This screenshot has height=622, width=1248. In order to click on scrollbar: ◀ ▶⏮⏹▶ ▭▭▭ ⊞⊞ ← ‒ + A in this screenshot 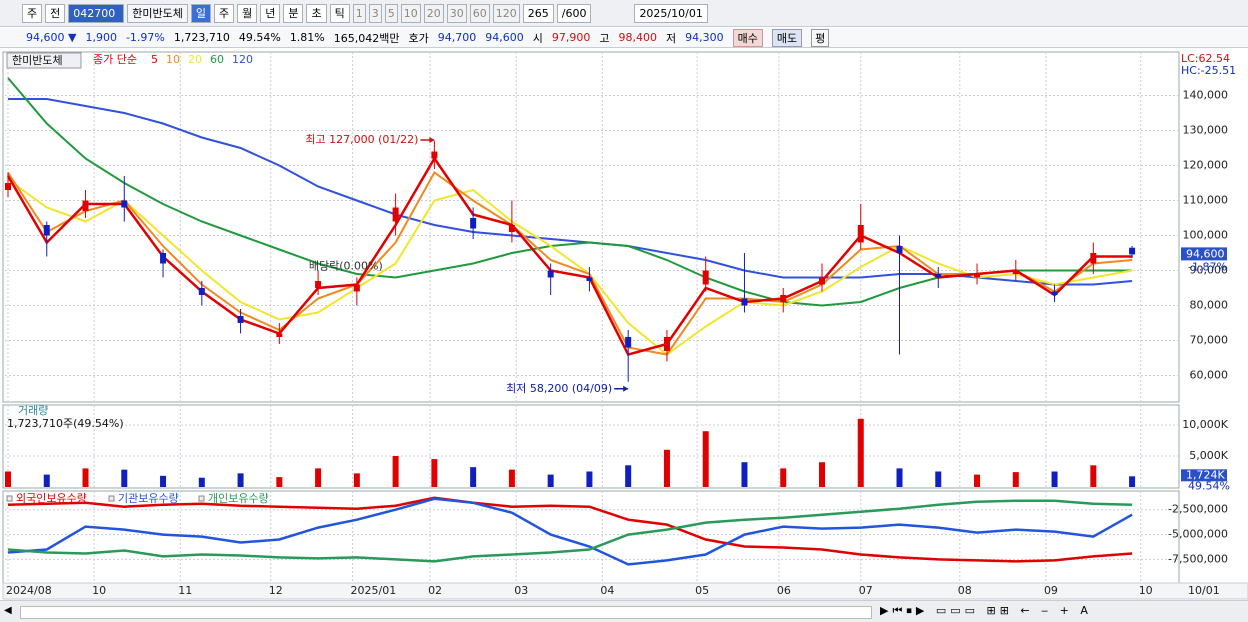, I will do `click(624, 611)`.